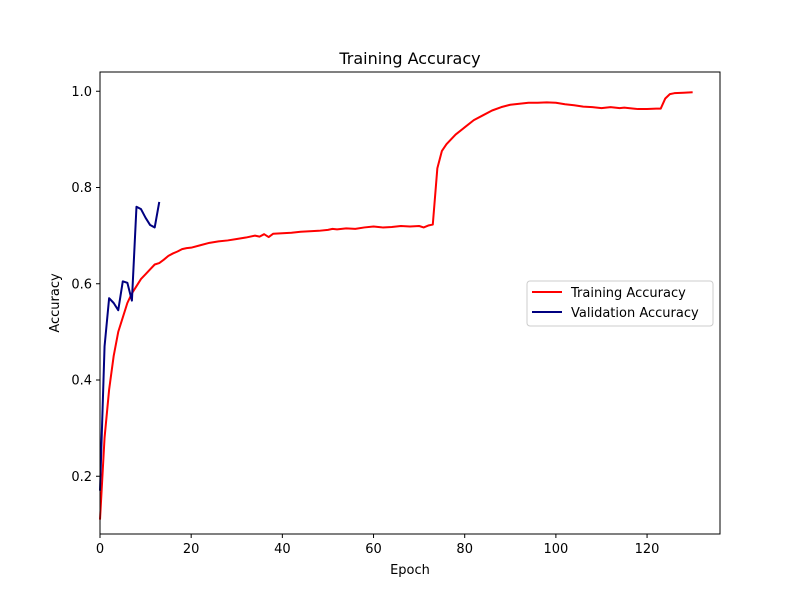  Describe the element at coordinates (373, 549) in the screenshot. I see `x-tick-label: 60` at that location.